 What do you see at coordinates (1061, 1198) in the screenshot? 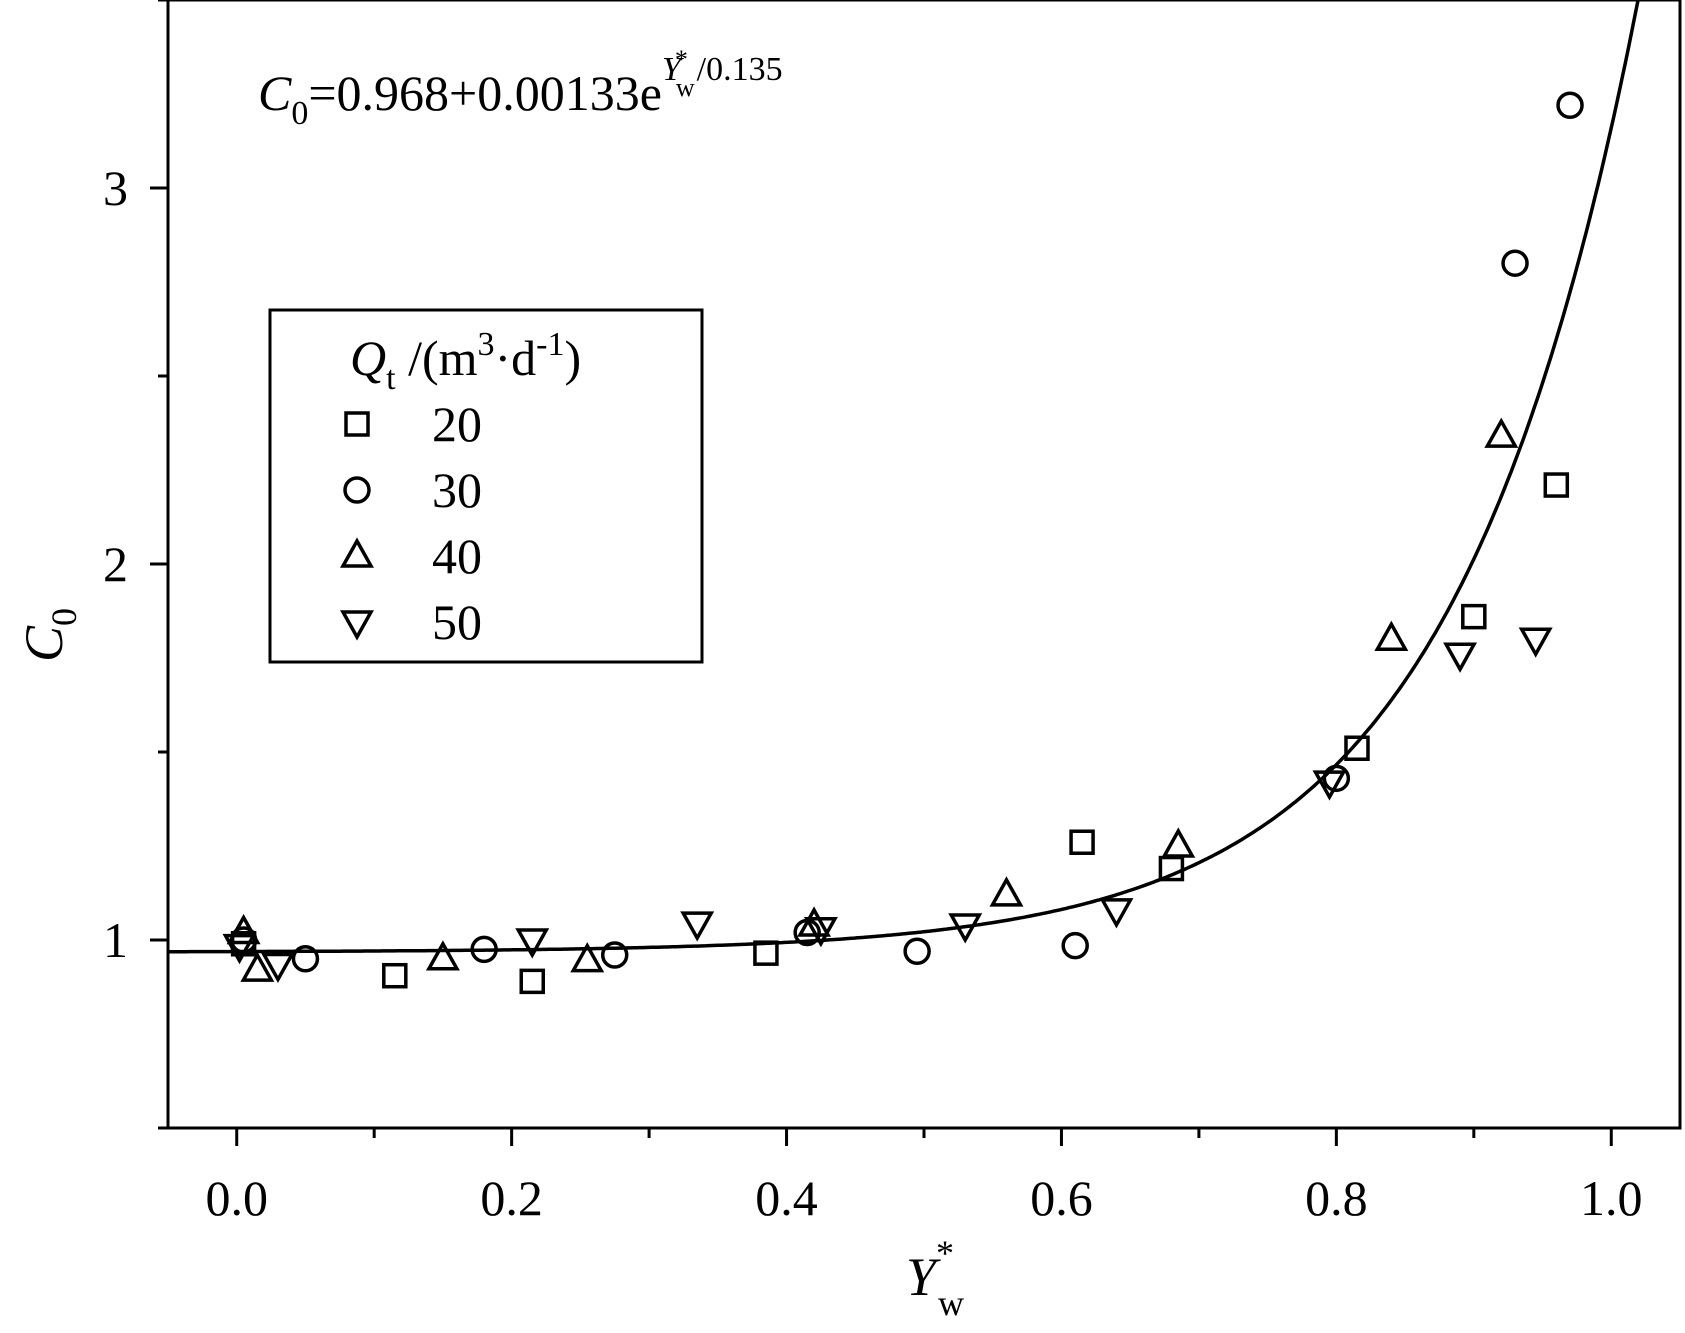
I see `x-tick-label: 0.6` at bounding box center [1061, 1198].